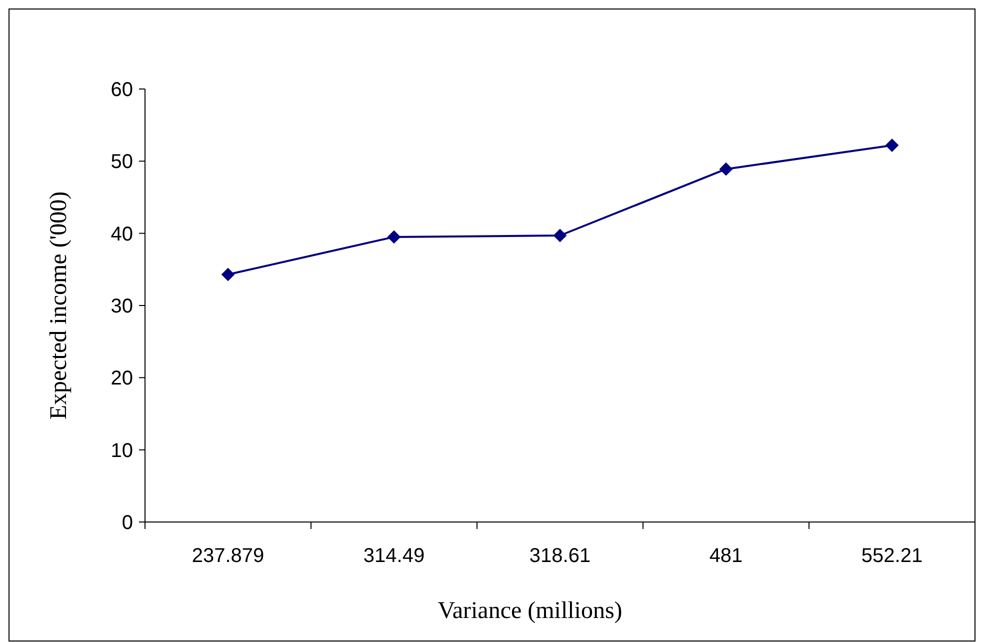 Image resolution: width=984 pixels, height=642 pixels. I want to click on x-axis-title: Variance (millions), so click(530, 611).